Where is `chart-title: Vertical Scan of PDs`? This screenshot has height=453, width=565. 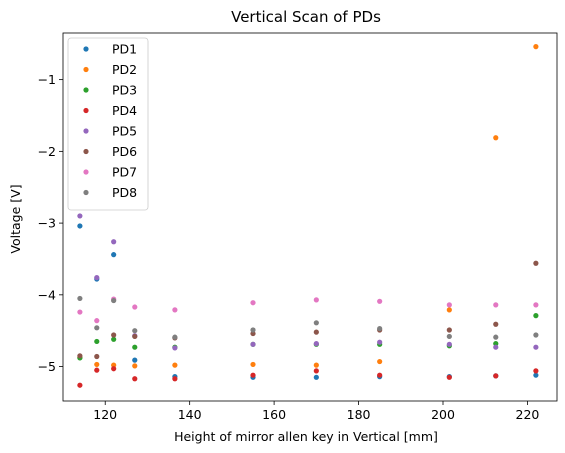
chart-title: Vertical Scan of PDs is located at coordinates (306, 17).